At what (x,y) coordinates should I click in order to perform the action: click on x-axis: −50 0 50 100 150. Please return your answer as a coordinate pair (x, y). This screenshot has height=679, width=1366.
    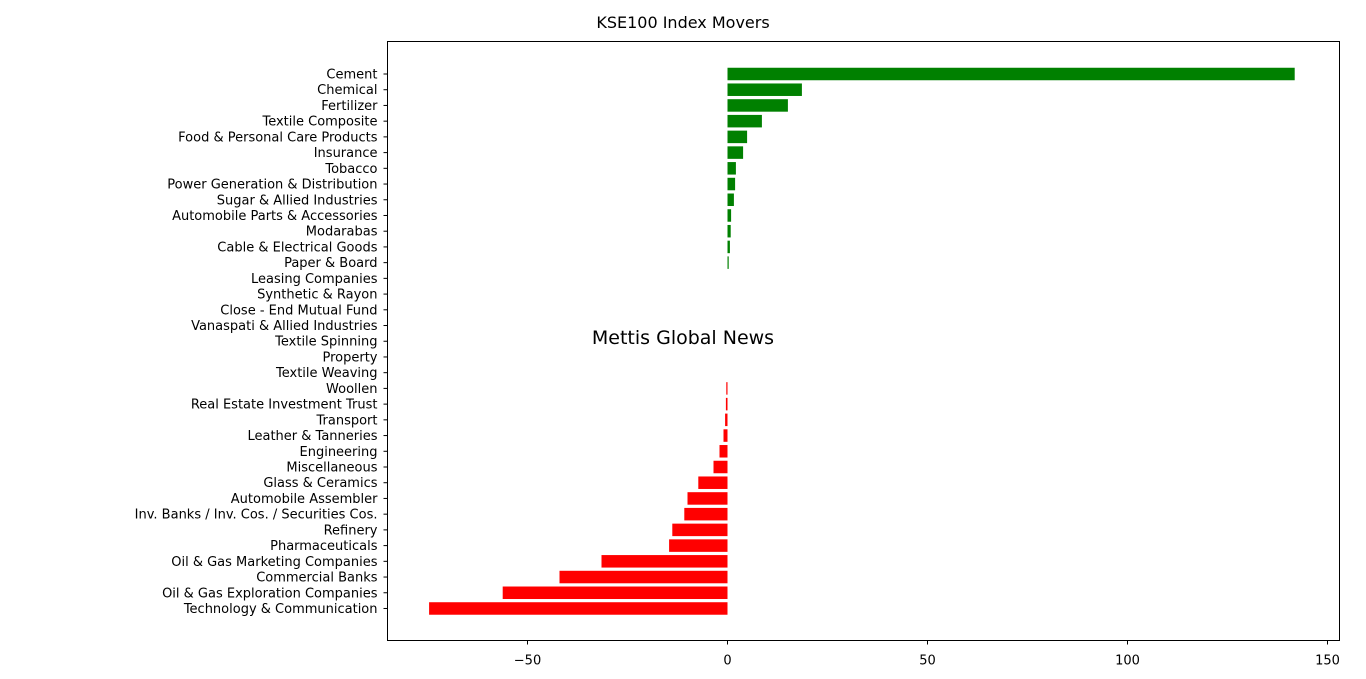
    Looking at the image, I should click on (927, 654).